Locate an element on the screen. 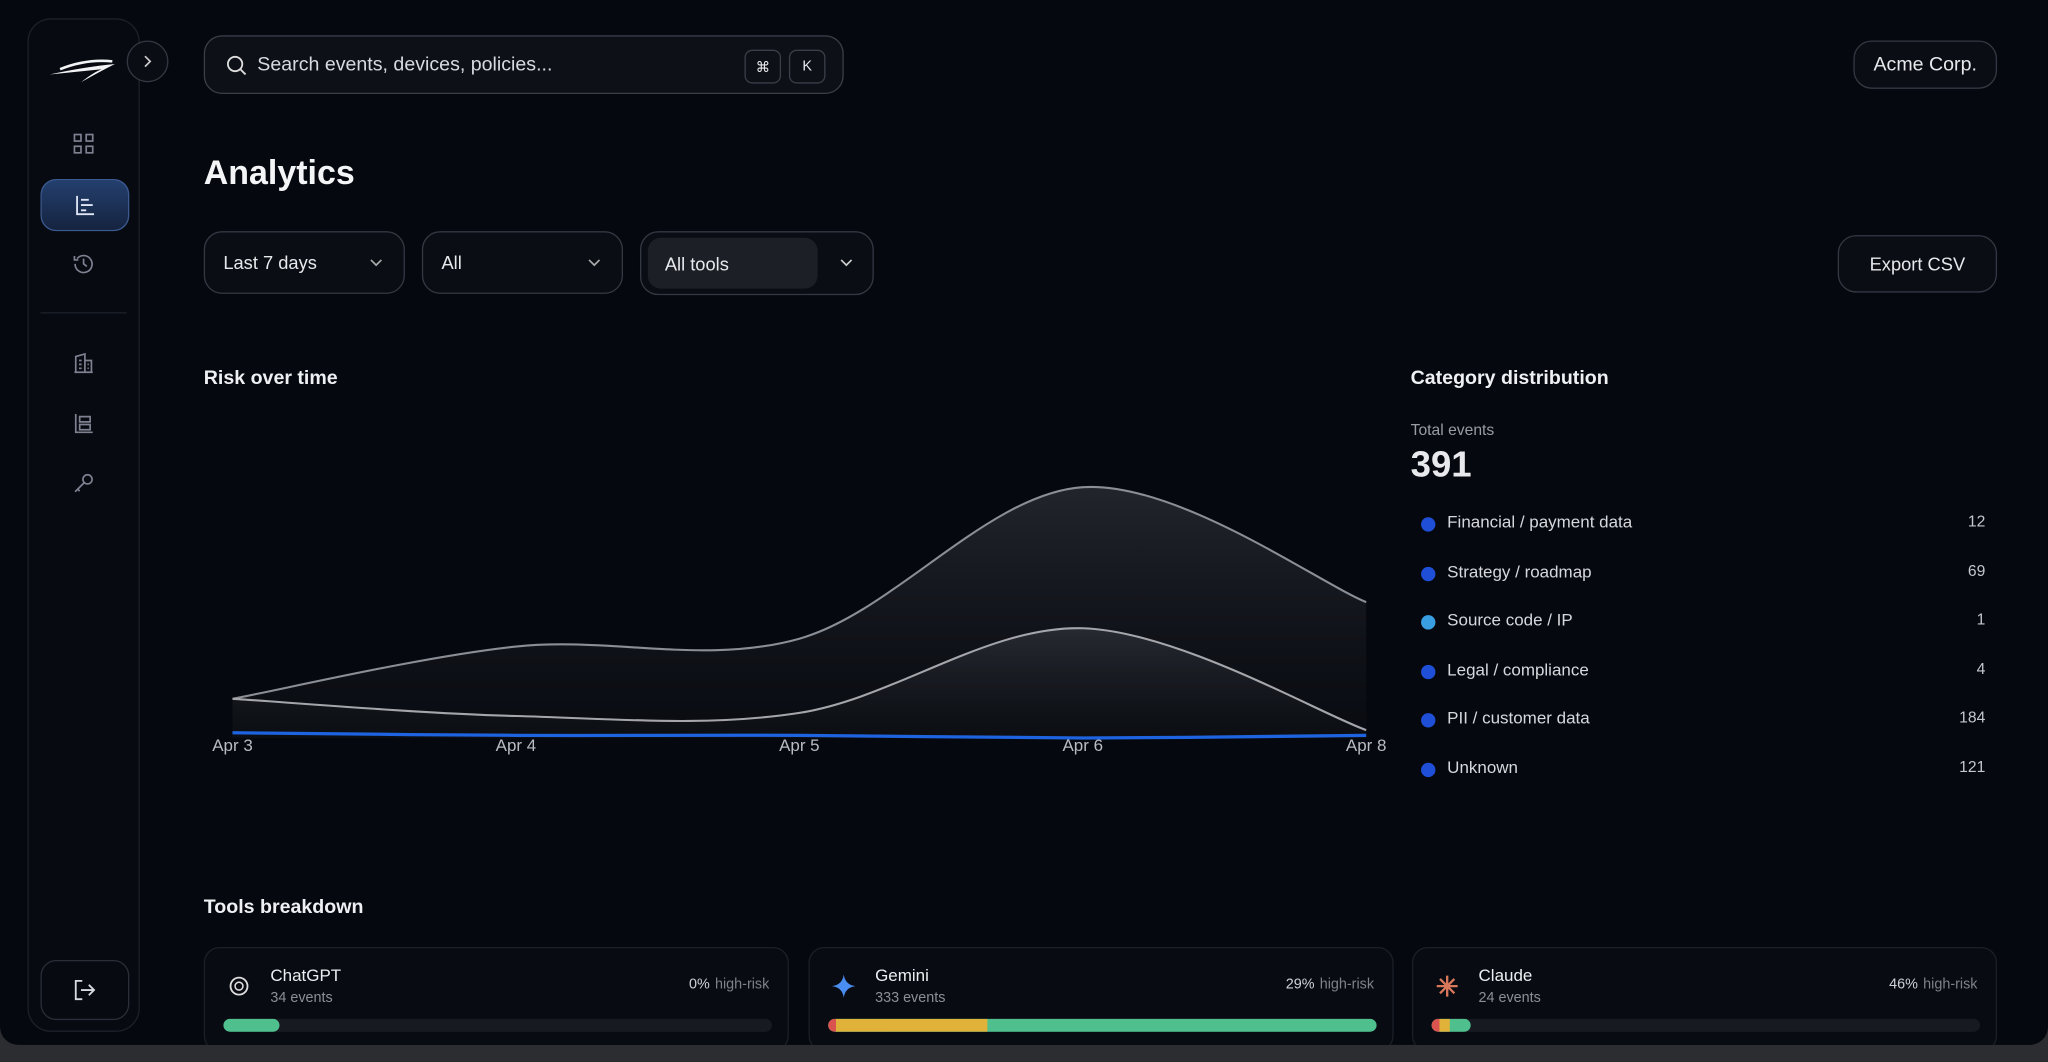 The width and height of the screenshot is (2048, 1062). tool-card: Gemini 333 events 29% high-risk is located at coordinates (1101, 995).